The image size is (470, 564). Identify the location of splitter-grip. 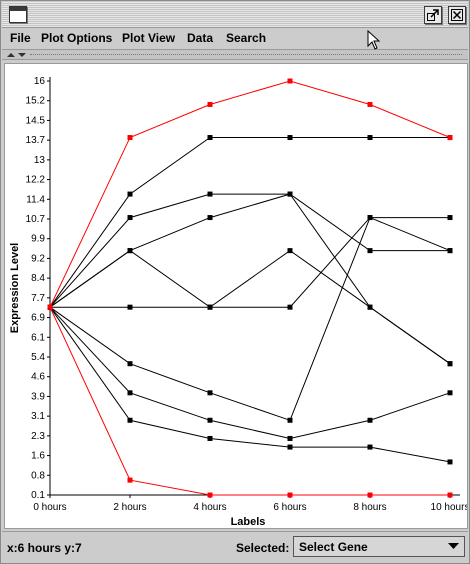
(246, 54).